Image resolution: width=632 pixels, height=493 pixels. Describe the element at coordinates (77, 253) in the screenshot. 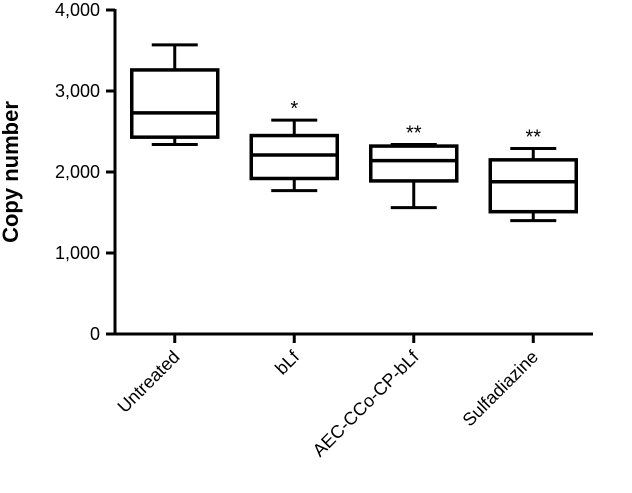

I see `y-tick-label: 1,000` at that location.